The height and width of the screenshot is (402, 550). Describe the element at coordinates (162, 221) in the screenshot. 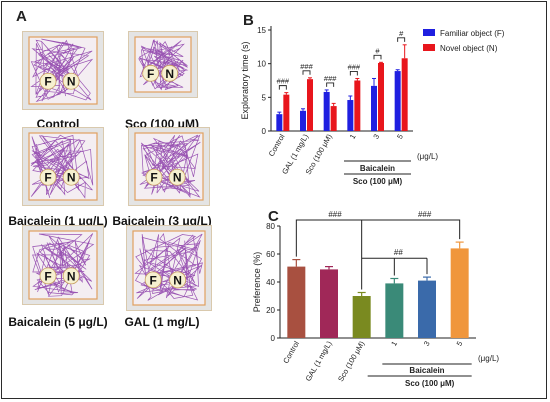

I see `track-label: Baicalein (3 μg/L)` at that location.